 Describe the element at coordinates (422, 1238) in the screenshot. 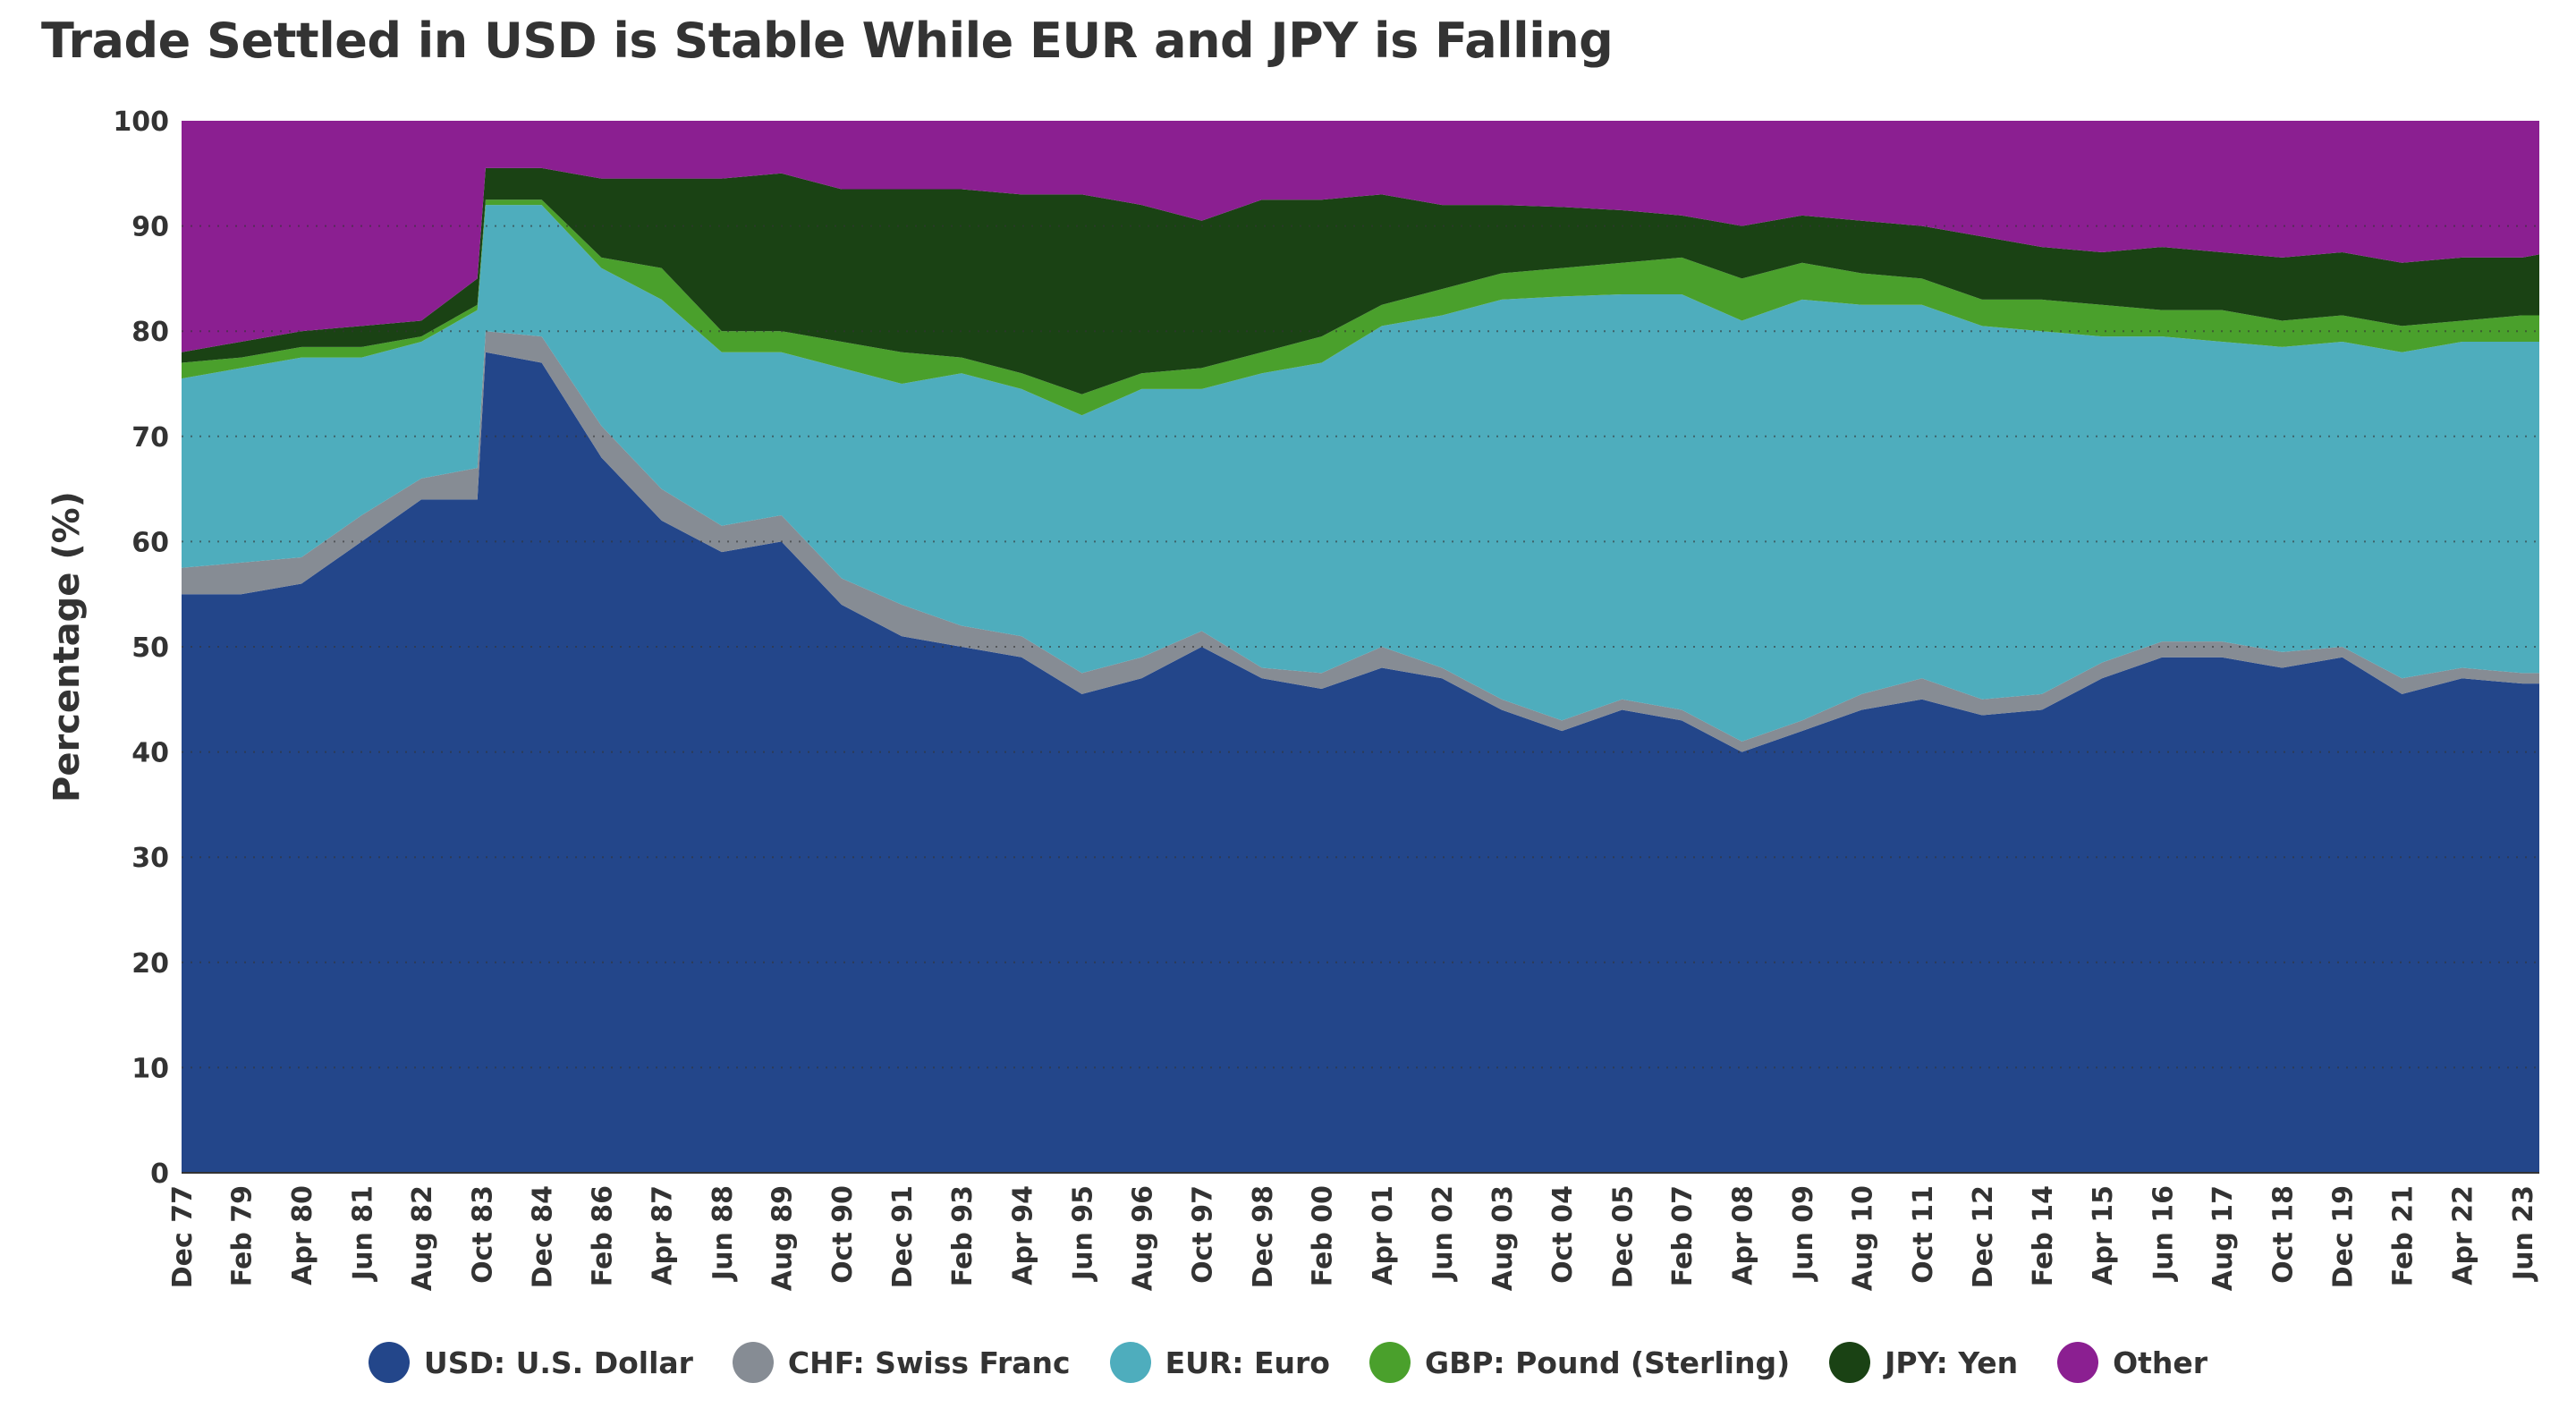

I see `x-tick-label: Aug 82` at that location.